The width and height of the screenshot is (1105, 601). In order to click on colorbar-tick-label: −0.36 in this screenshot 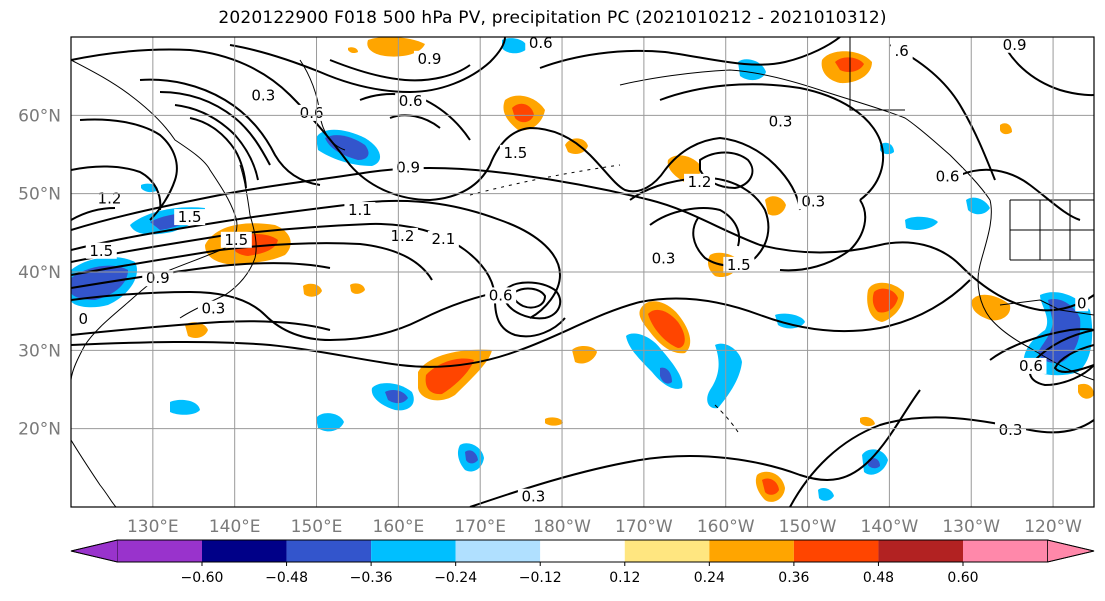, I will do `click(371, 578)`.